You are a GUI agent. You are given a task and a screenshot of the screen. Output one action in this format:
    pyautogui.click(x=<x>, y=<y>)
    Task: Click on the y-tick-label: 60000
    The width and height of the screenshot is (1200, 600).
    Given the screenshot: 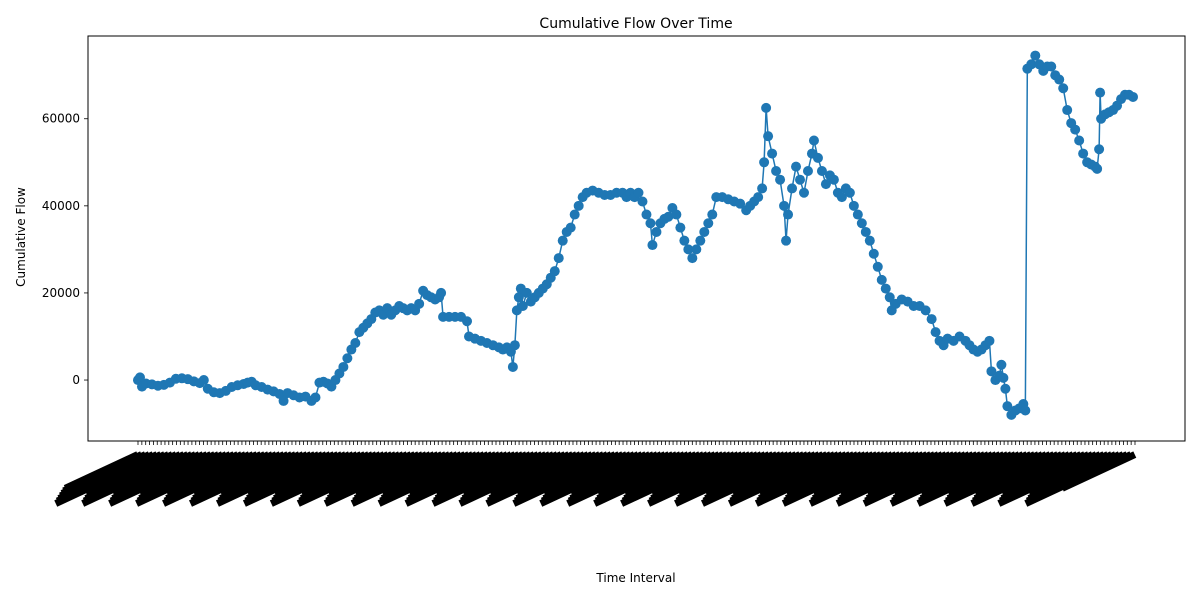 What is the action you would take?
    pyautogui.click(x=61, y=119)
    